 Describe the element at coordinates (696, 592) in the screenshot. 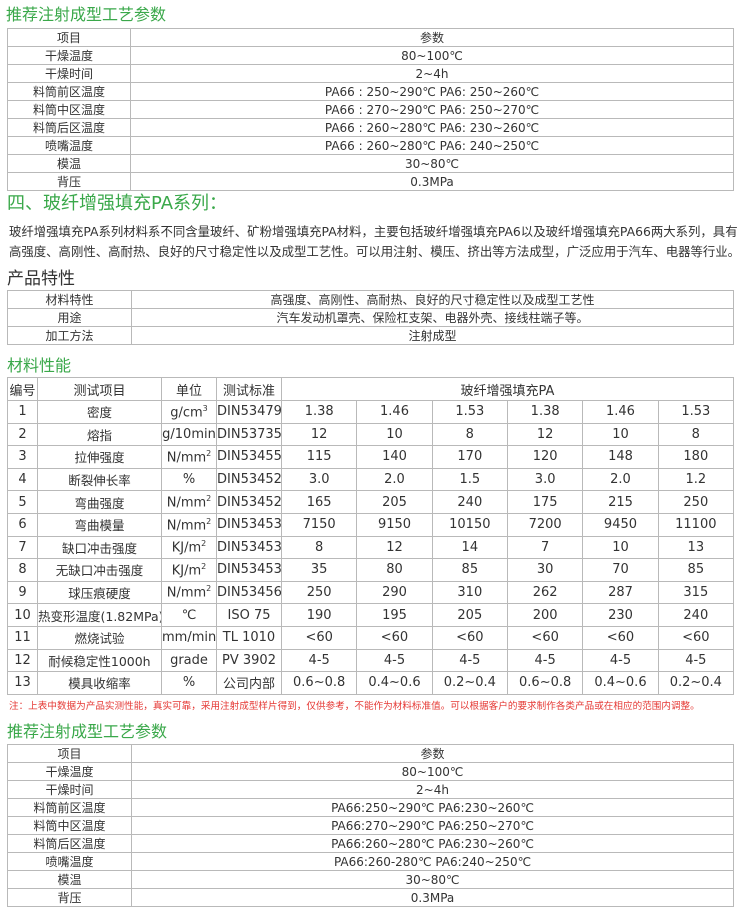

I see `value-cell: 315` at that location.